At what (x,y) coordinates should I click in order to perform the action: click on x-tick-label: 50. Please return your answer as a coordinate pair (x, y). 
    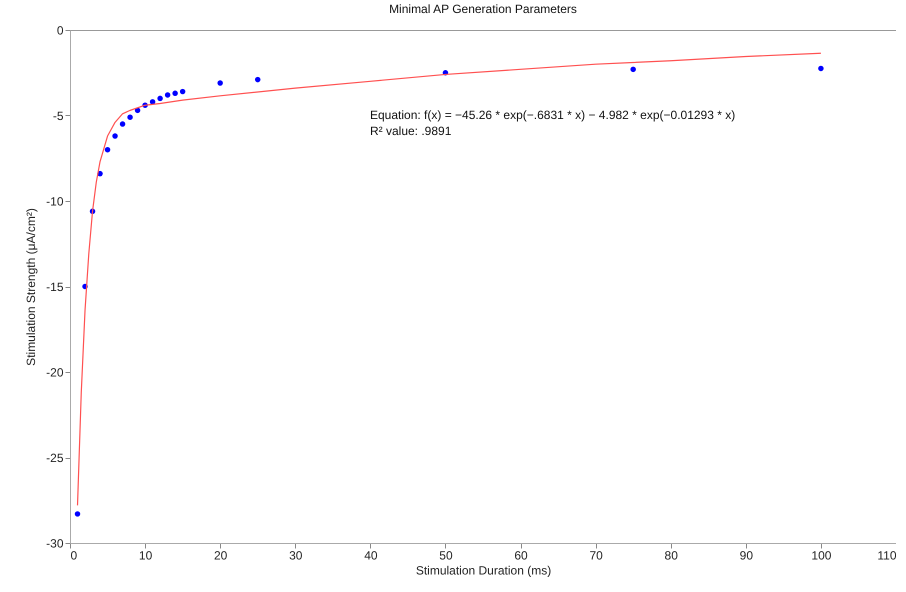
    Looking at the image, I should click on (446, 555).